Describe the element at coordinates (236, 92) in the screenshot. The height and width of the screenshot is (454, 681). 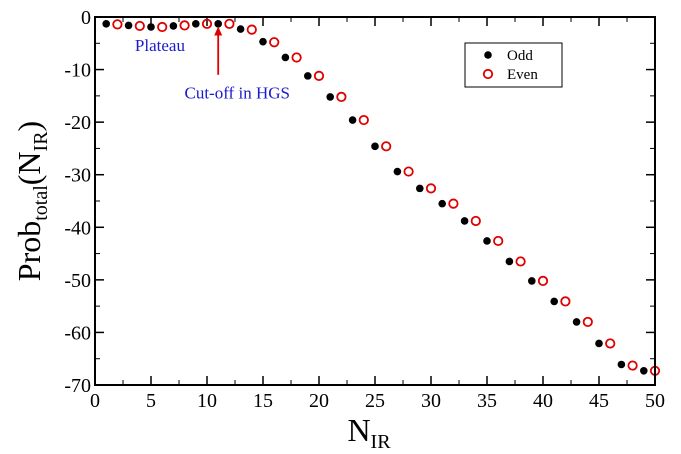
I see `annotation-label: Cut-off in HGS` at that location.